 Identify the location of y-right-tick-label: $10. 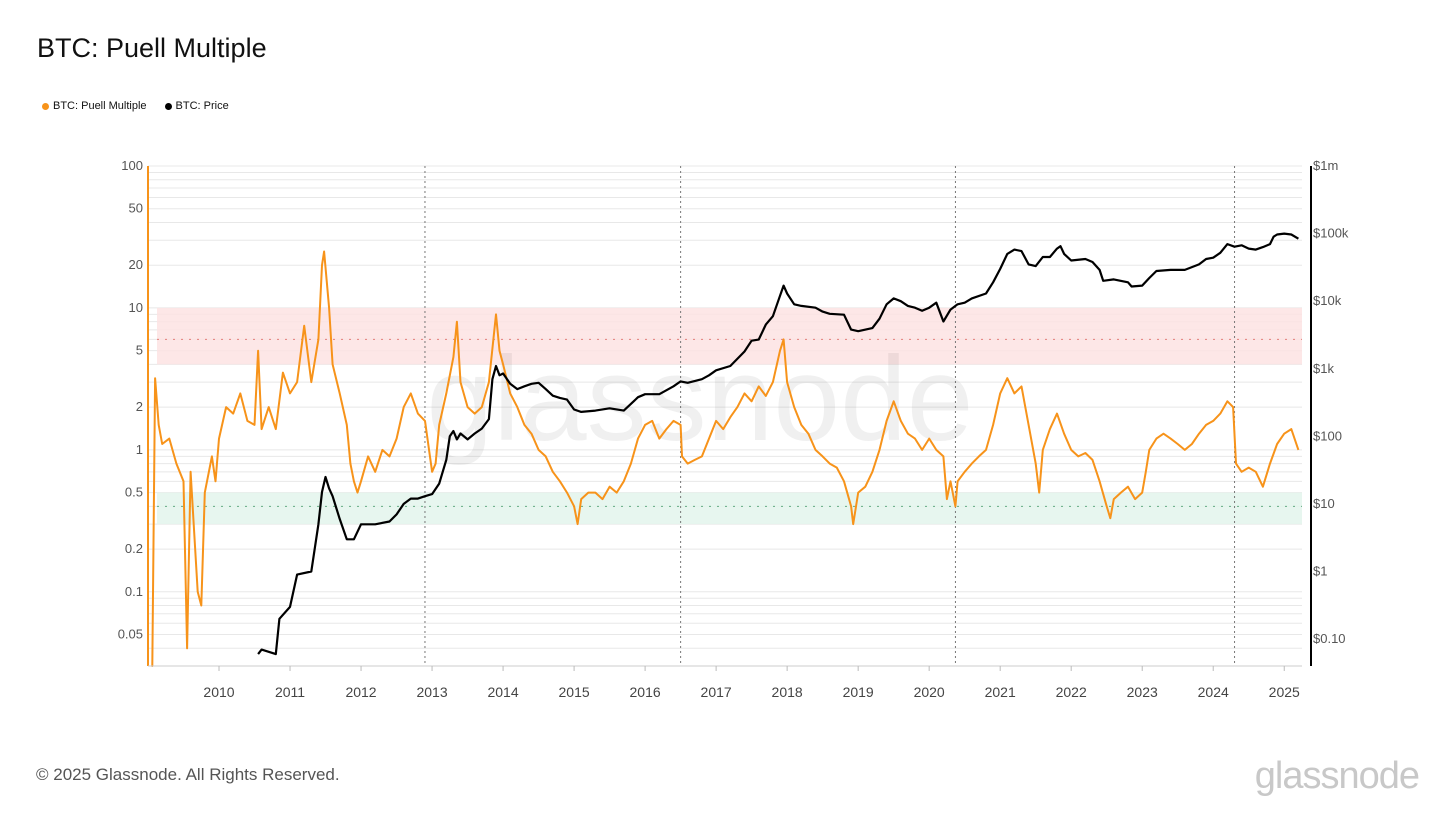
(1324, 503).